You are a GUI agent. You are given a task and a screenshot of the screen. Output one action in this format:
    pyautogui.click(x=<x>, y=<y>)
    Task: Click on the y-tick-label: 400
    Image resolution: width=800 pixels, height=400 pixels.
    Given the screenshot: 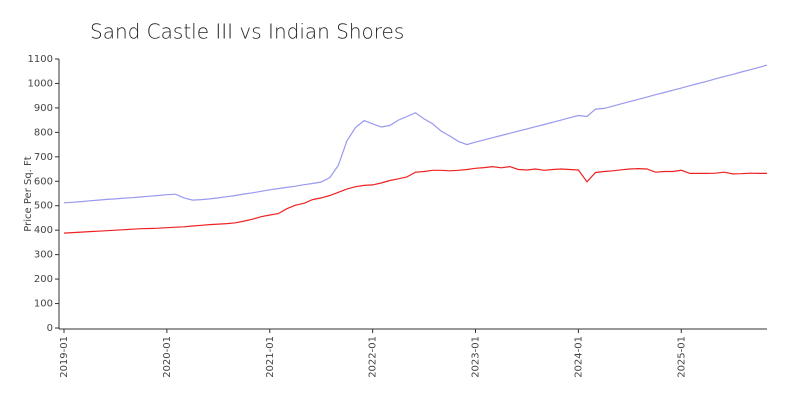 What is the action you would take?
    pyautogui.click(x=43, y=230)
    